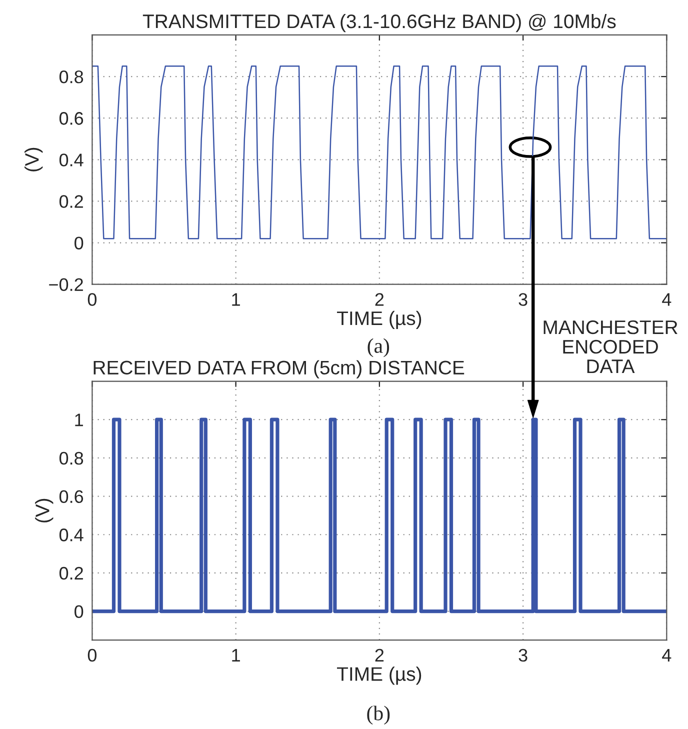 Image resolution: width=688 pixels, height=729 pixels. Describe the element at coordinates (379, 348) in the screenshot. I see `text: (a)` at that location.